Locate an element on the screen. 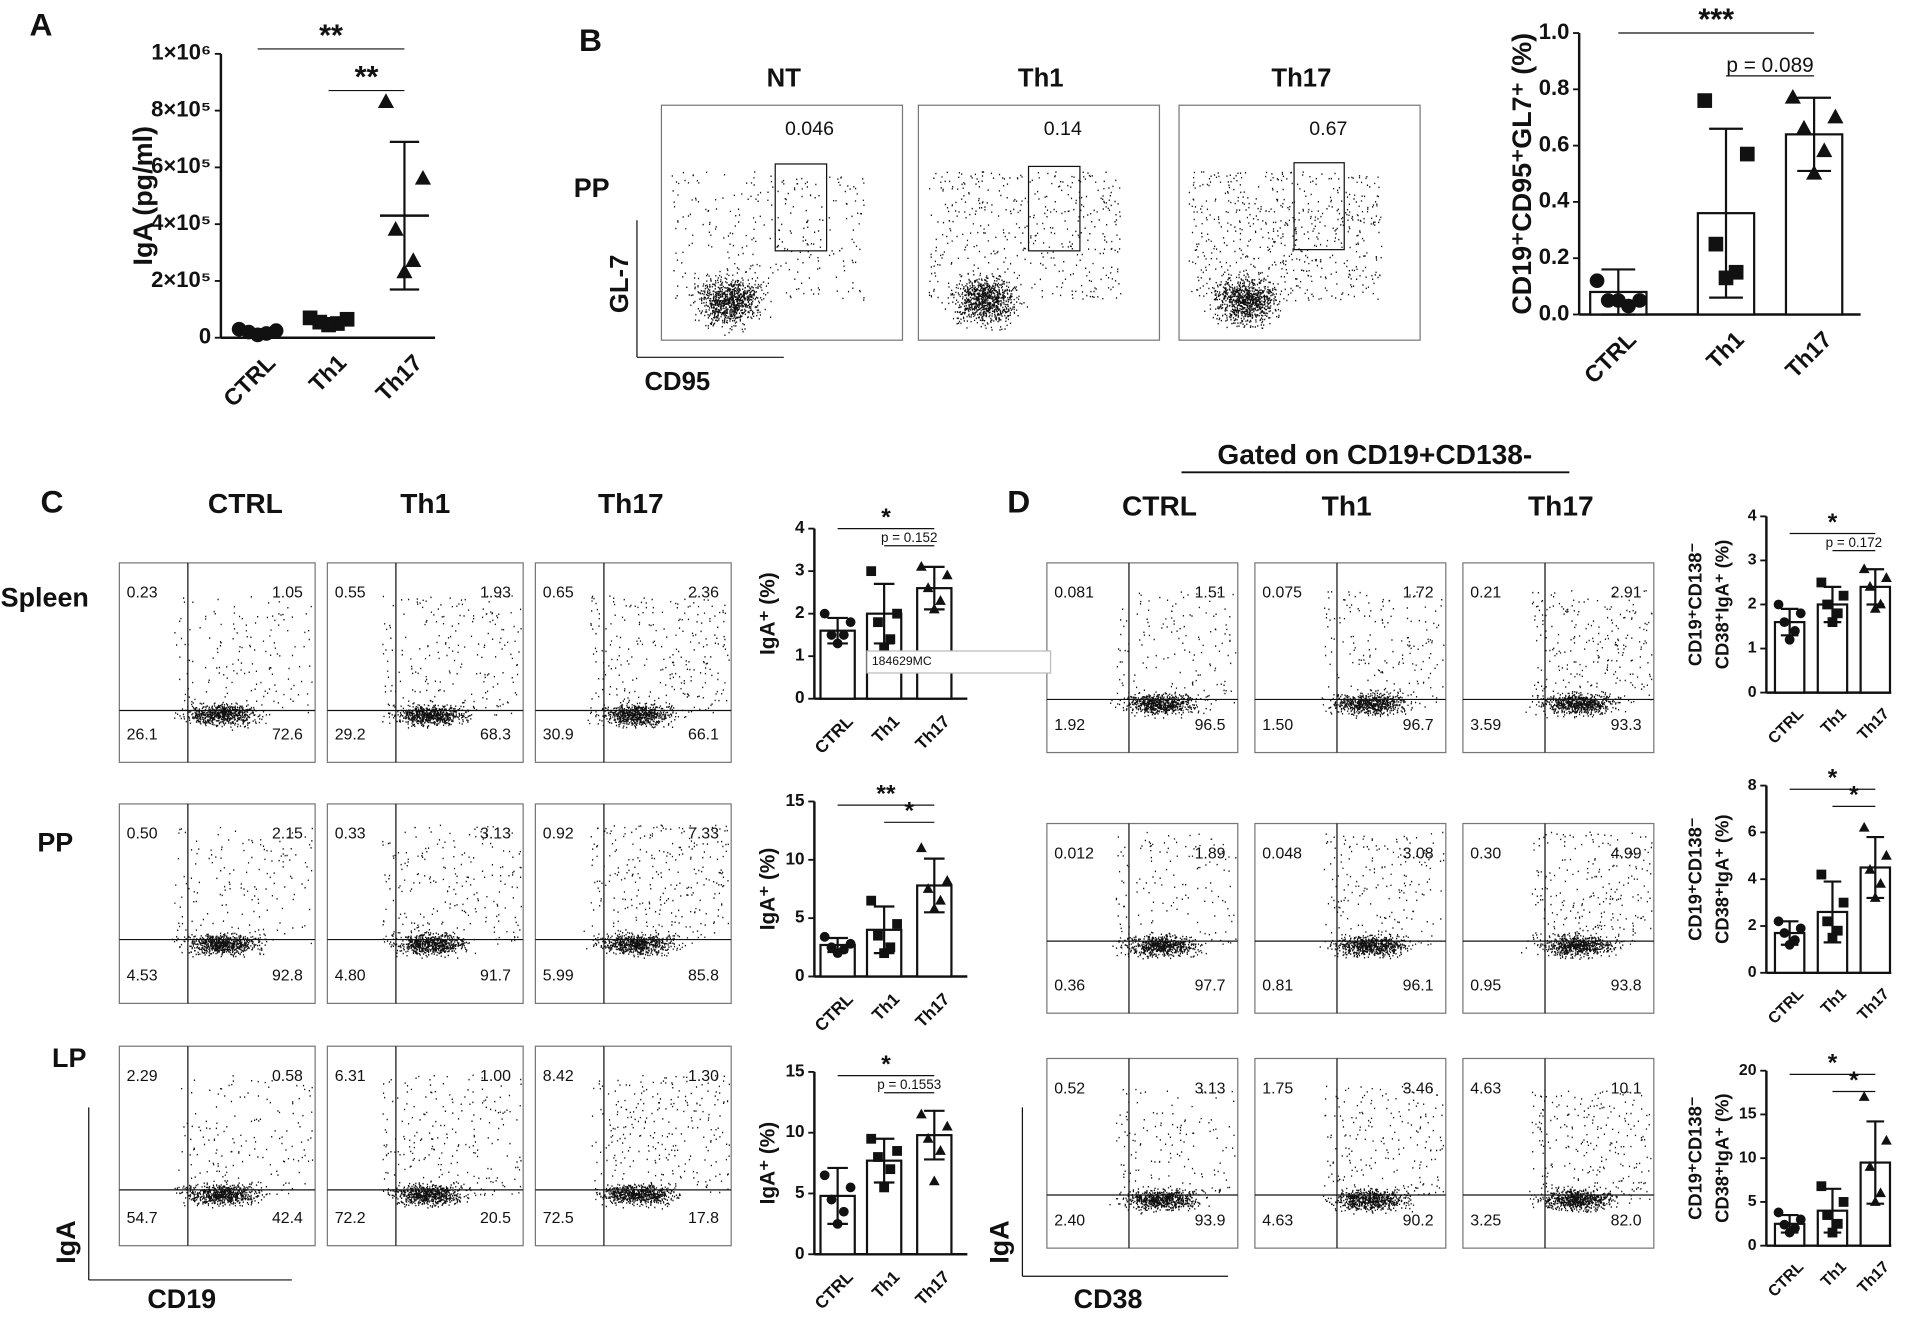  quadrant-value: 1.51 is located at coordinates (1210, 593).